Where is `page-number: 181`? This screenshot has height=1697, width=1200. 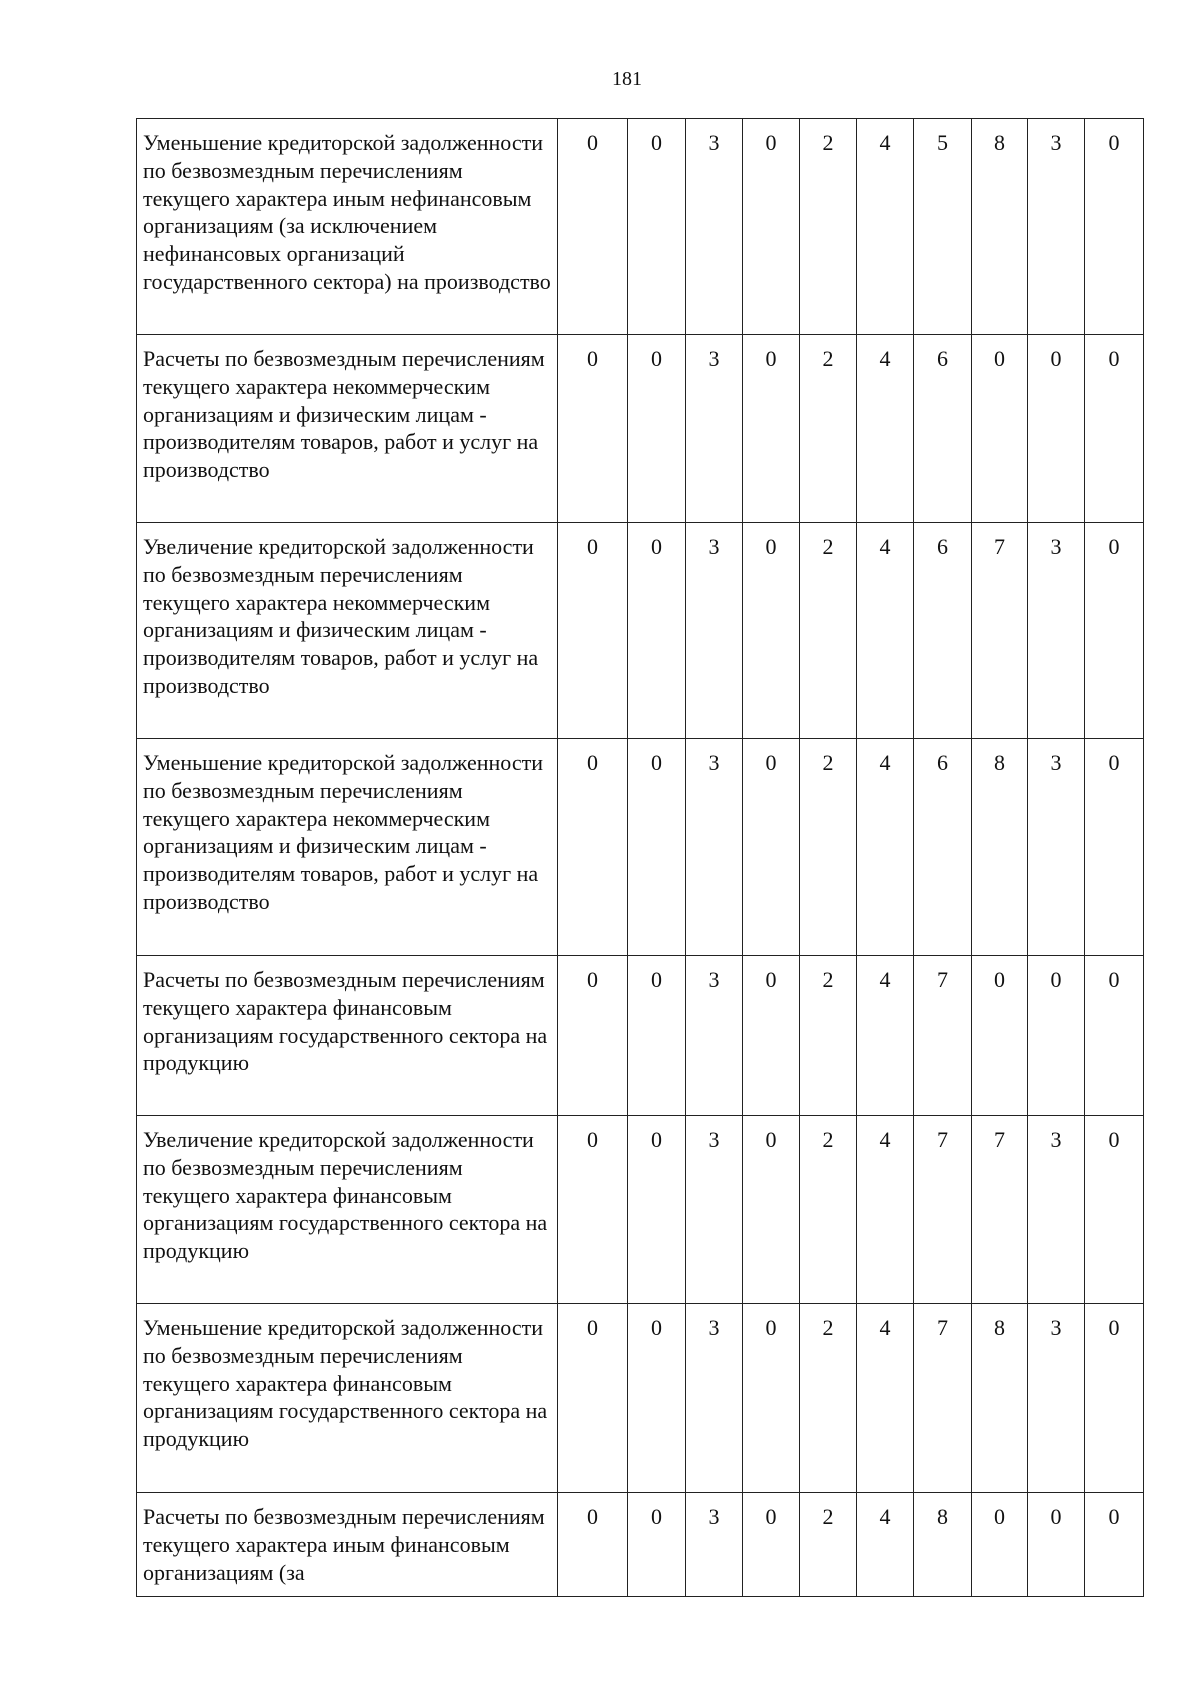
page-number: 181 is located at coordinates (627, 79).